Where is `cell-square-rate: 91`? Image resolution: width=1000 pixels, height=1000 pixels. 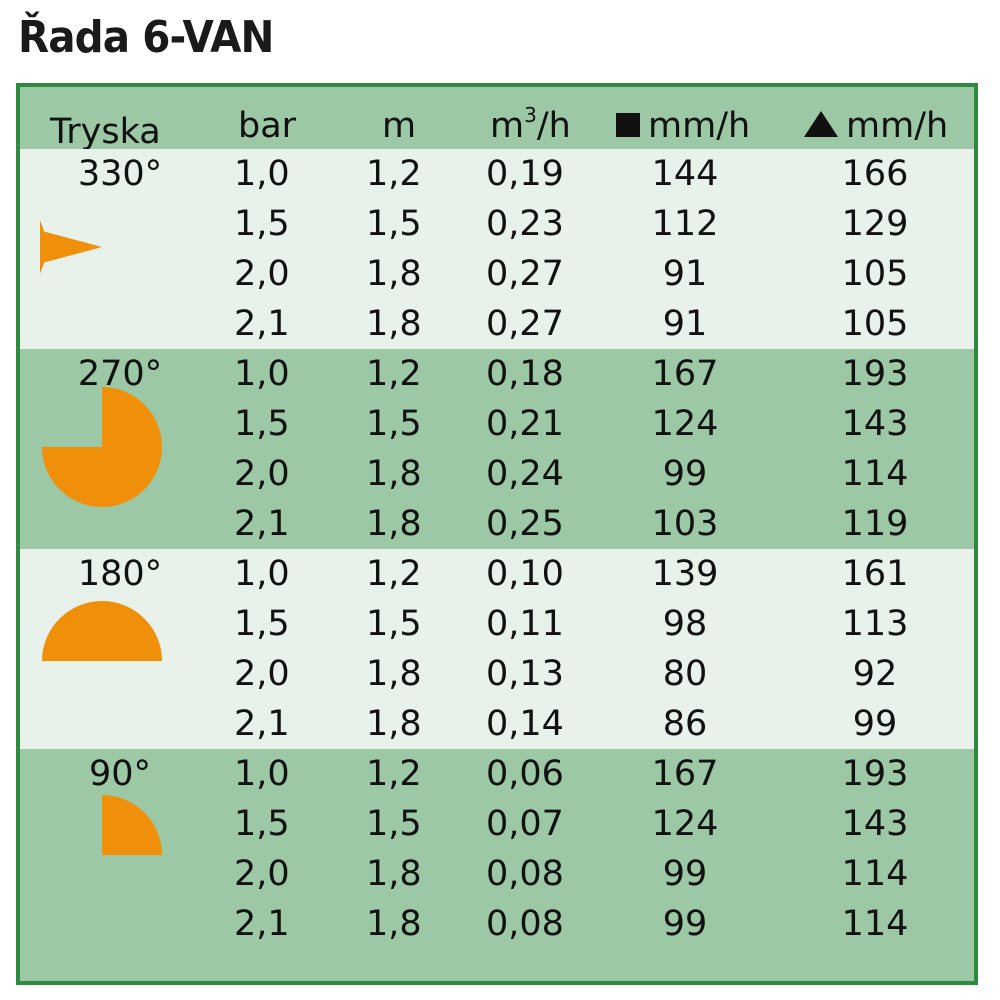 cell-square-rate: 91 is located at coordinates (685, 274).